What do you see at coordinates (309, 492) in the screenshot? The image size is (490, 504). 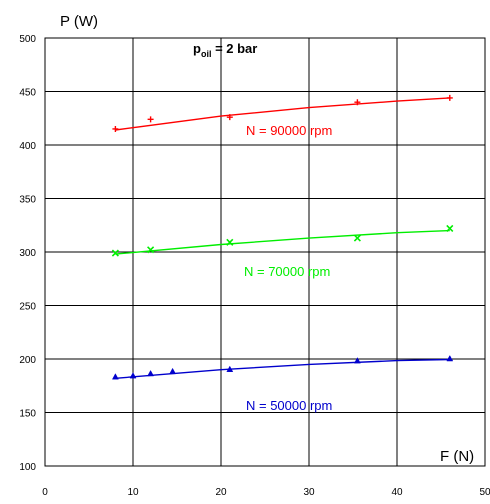 I see `x-tick-label: 30` at bounding box center [309, 492].